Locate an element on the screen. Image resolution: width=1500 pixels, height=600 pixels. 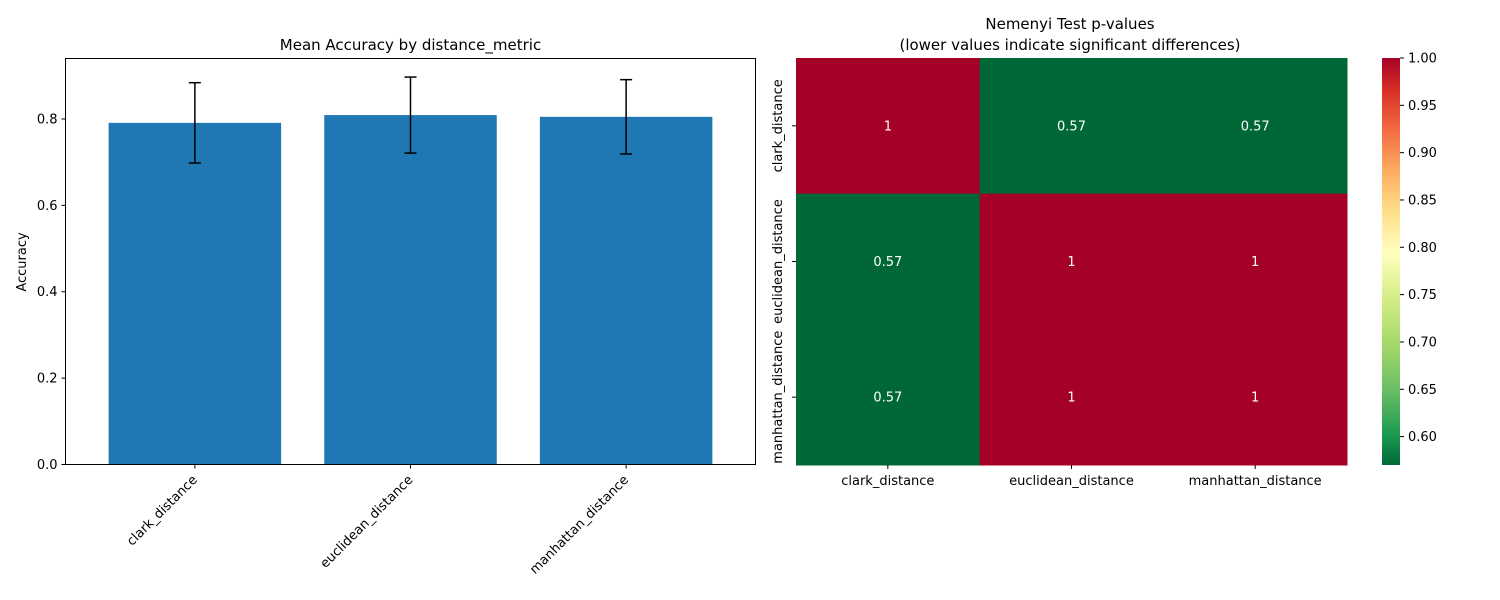
colorbar-tick-label: 0.80 is located at coordinates (1422, 248).